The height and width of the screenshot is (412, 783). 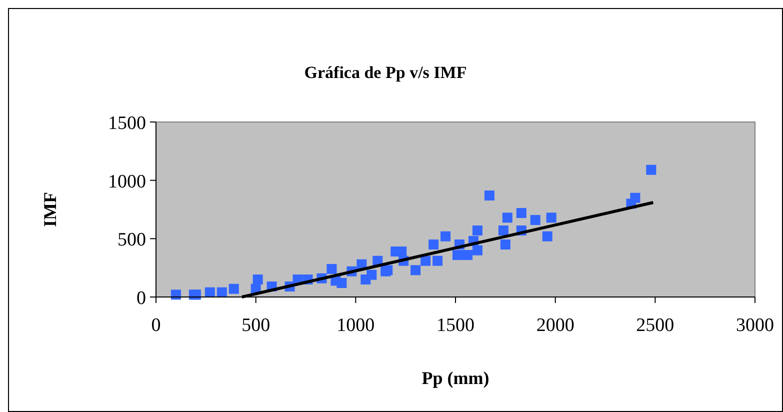 What do you see at coordinates (385, 72) in the screenshot?
I see `chart-title: Gráfica de Pp v/s IMF` at bounding box center [385, 72].